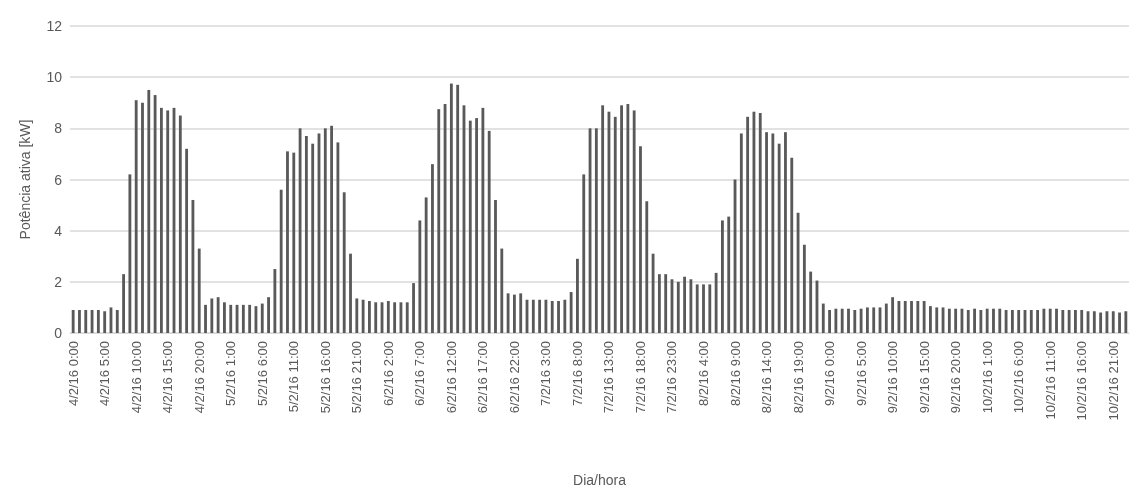  What do you see at coordinates (199, 377) in the screenshot?
I see `x-tick-label: 4/2/16 20:00` at bounding box center [199, 377].